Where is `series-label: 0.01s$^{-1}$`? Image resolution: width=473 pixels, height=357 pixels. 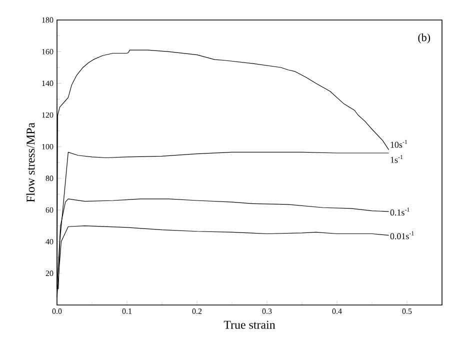
series-label: 0.01s$^{-1}$ is located at coordinates (402, 235).